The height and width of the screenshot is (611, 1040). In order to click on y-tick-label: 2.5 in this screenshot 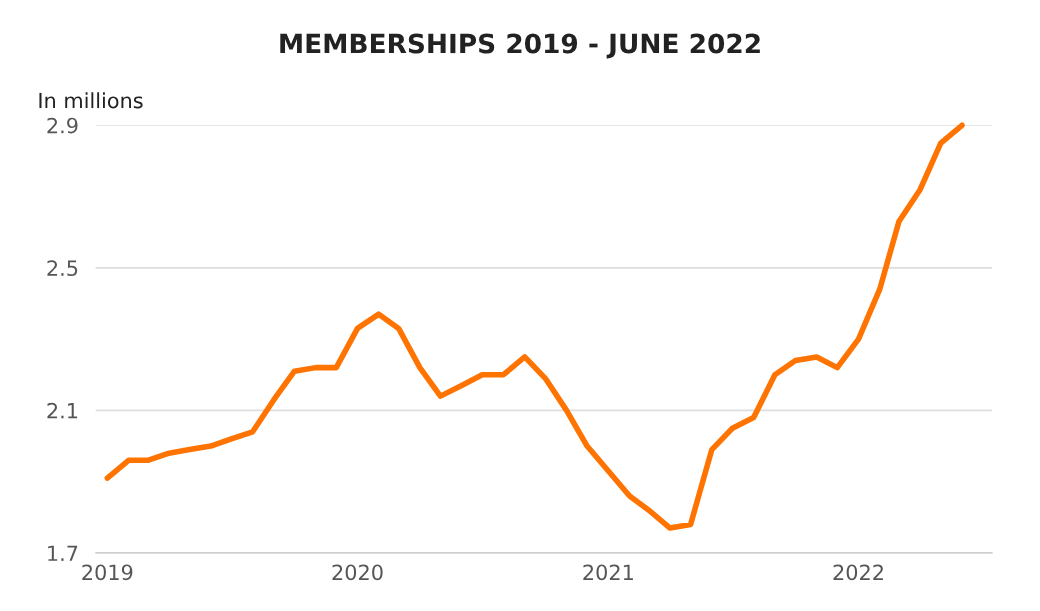, I will do `click(62, 268)`.